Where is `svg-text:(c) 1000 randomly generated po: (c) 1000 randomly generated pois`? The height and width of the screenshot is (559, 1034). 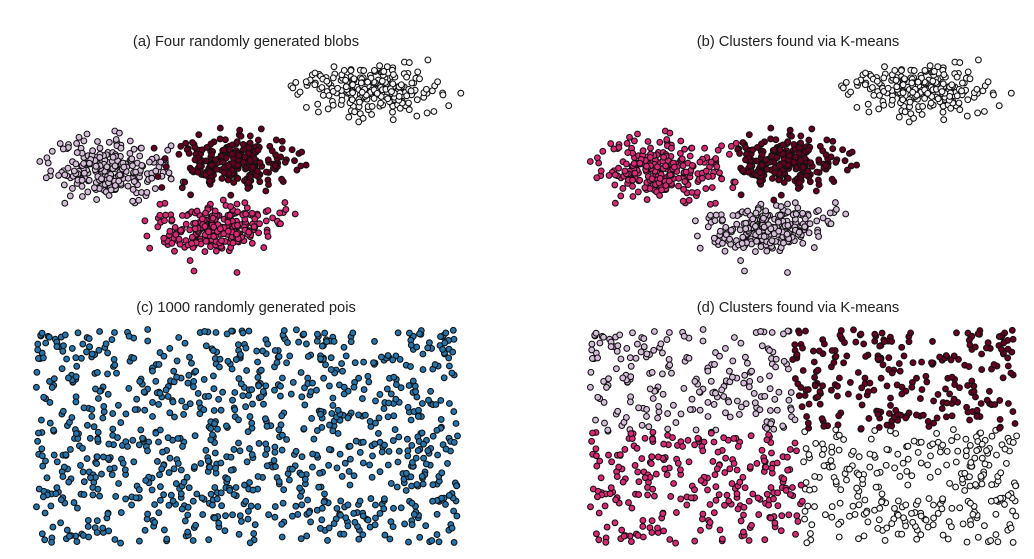
svg-text:(c) 1000 randomly generated po: (c) 1000 randomly generated pois is located at coordinates (246, 308).